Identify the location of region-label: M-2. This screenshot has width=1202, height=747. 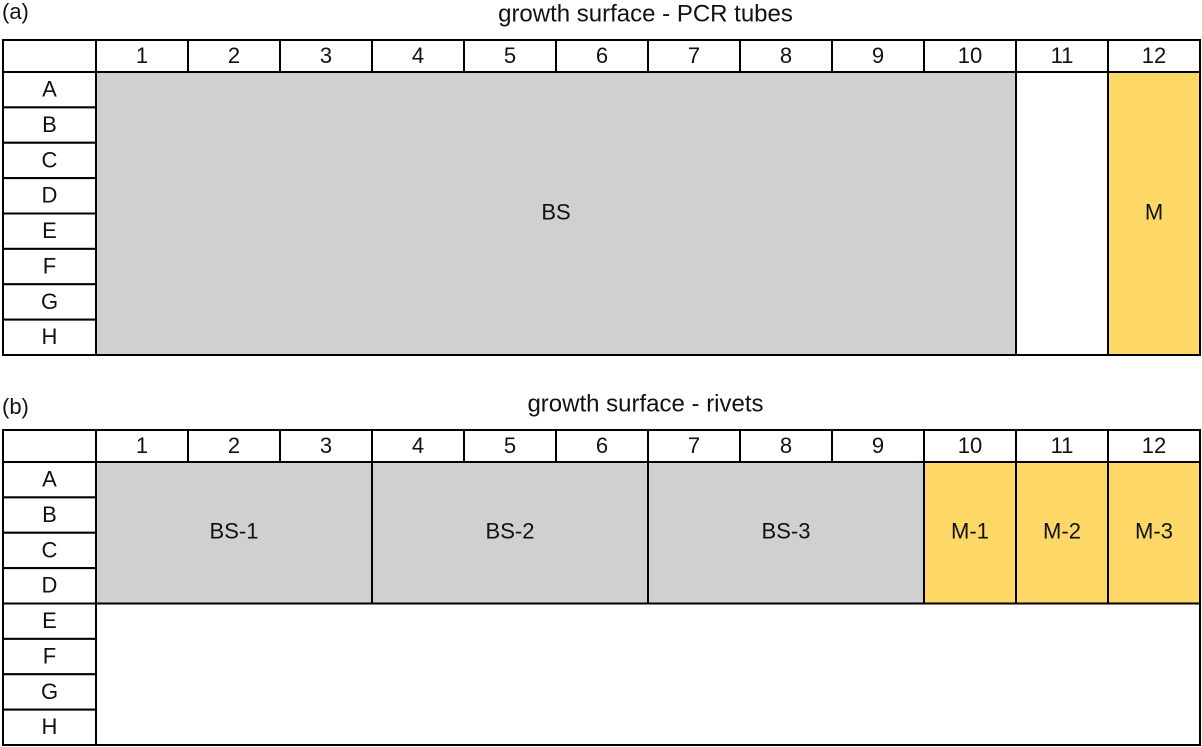
(1062, 531).